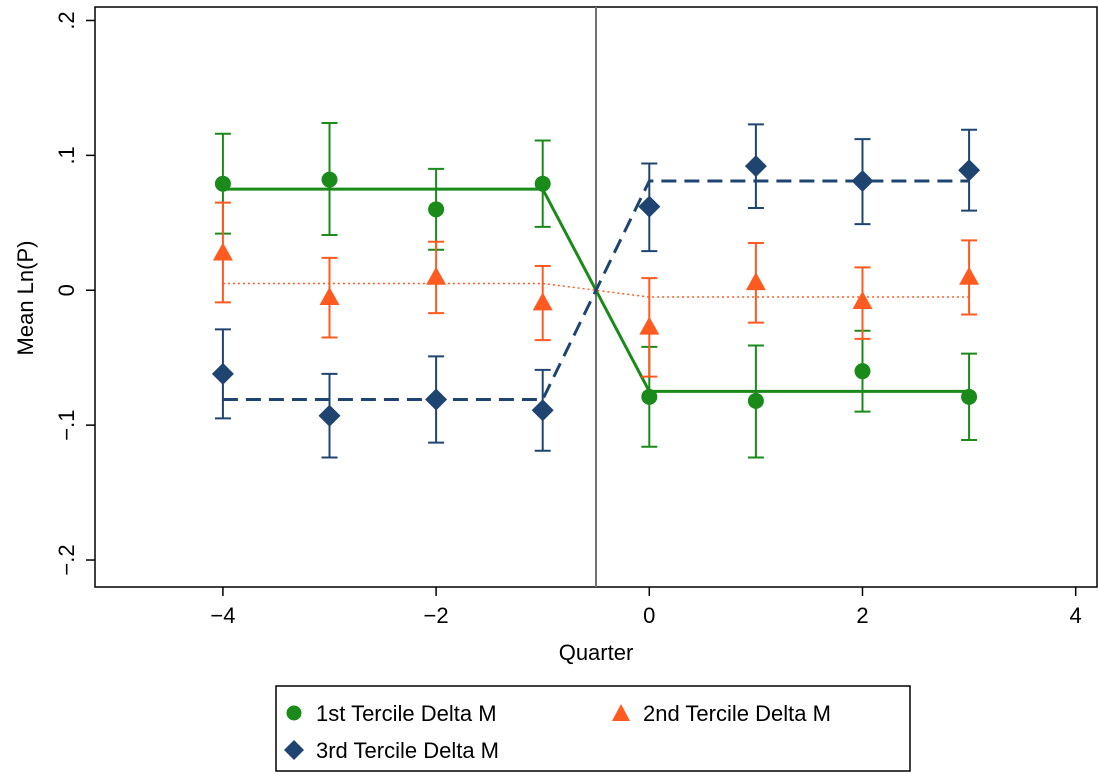  What do you see at coordinates (66, 20) in the screenshot?
I see `y-tick-label: .2` at bounding box center [66, 20].